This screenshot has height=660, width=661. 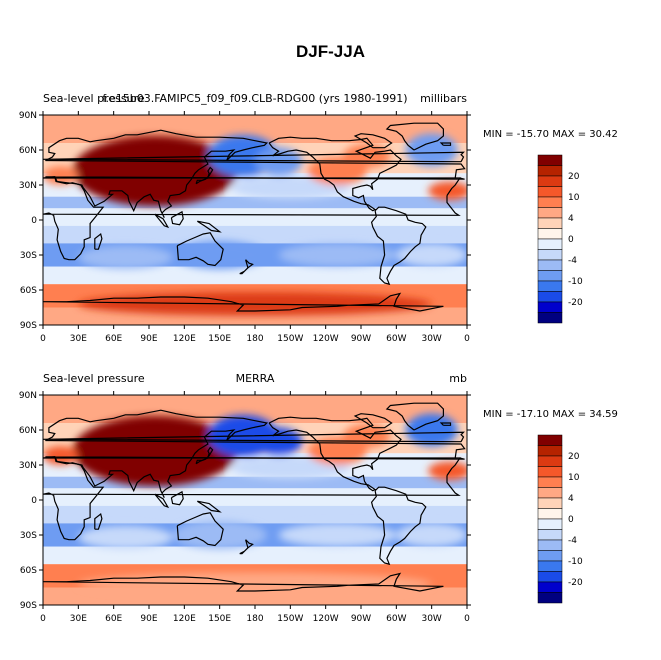 I want to click on panel-center-title: MERRA, so click(x=255, y=378).